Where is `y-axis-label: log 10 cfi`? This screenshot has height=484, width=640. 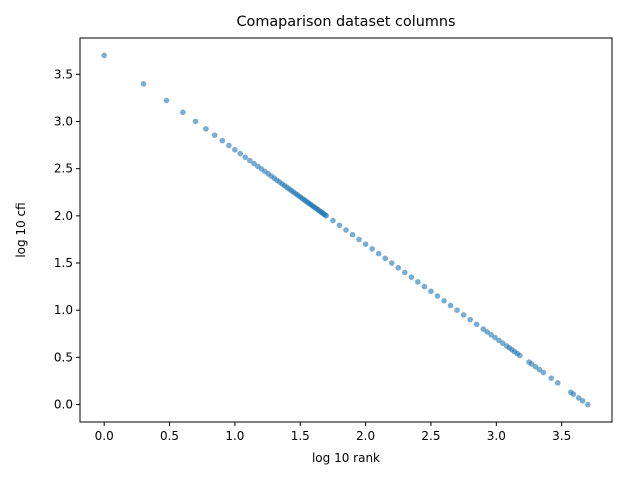
y-axis-label: log 10 cfi is located at coordinates (21, 229).